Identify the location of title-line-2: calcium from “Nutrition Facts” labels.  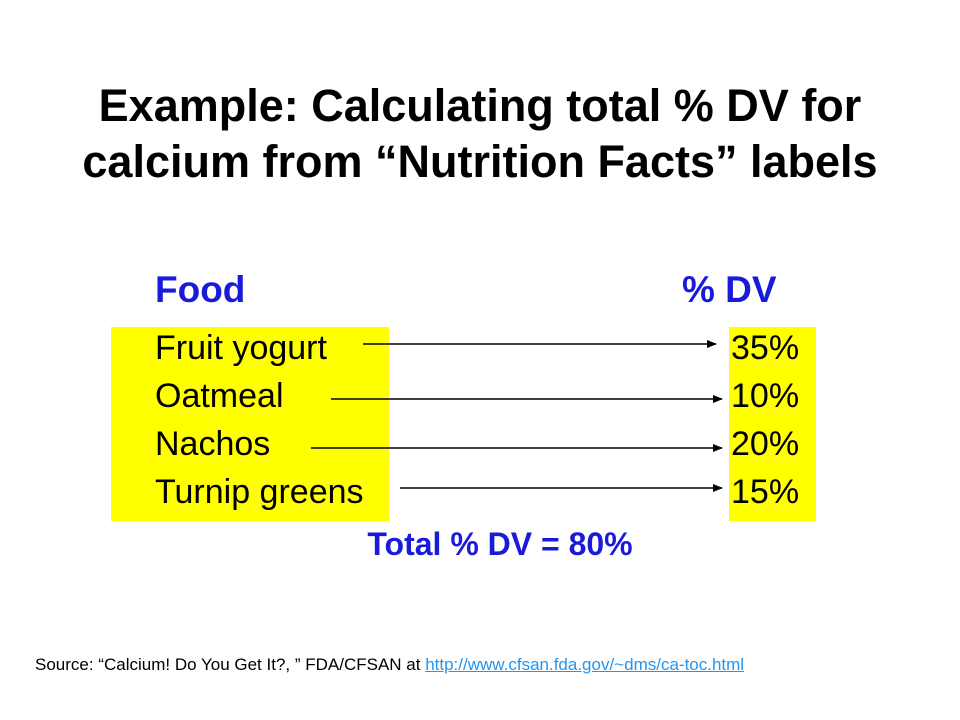
(480, 161).